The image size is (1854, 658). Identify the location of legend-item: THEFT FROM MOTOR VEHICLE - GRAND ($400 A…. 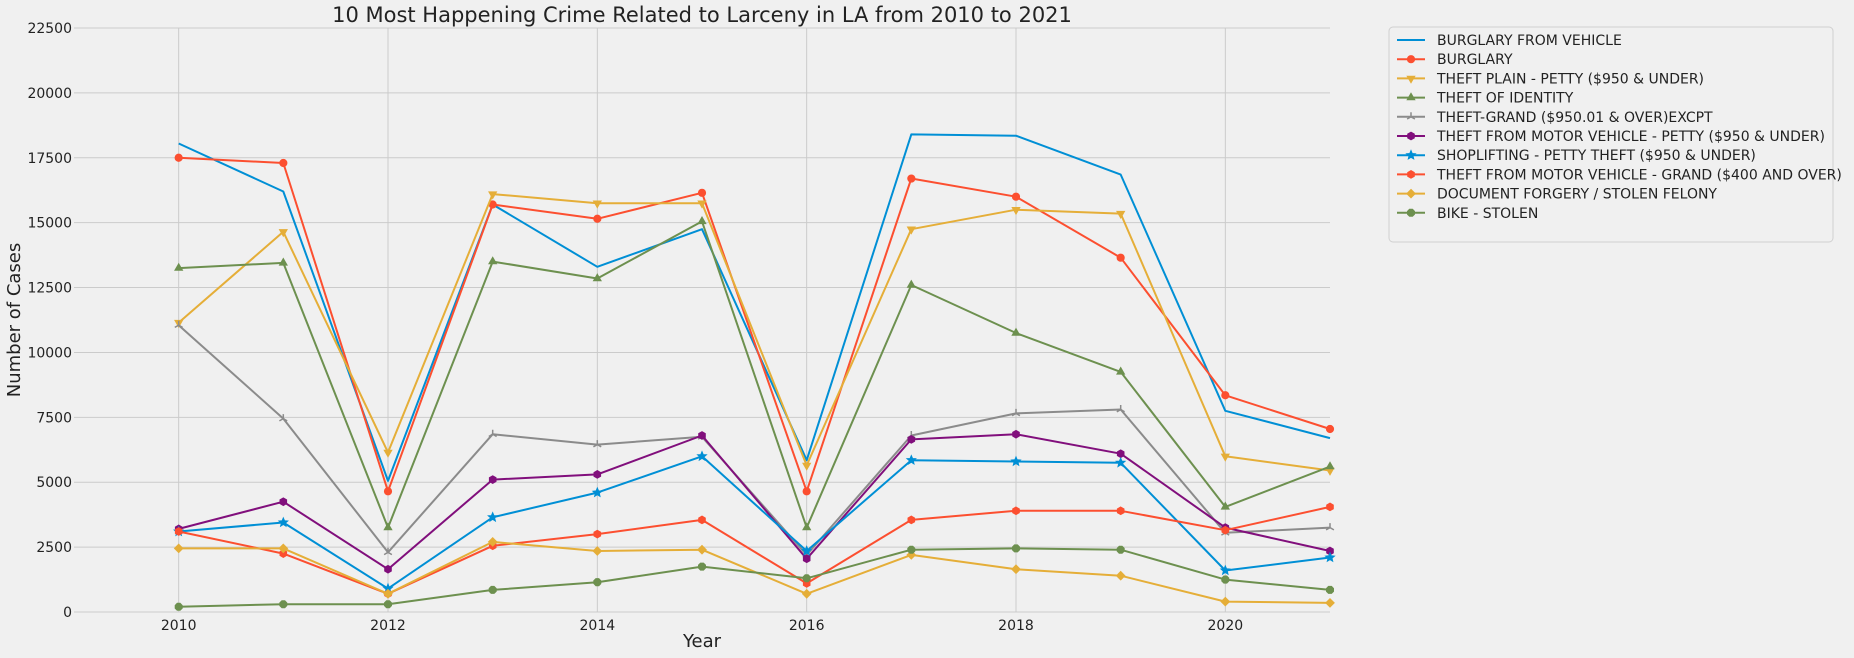
(1619, 175).